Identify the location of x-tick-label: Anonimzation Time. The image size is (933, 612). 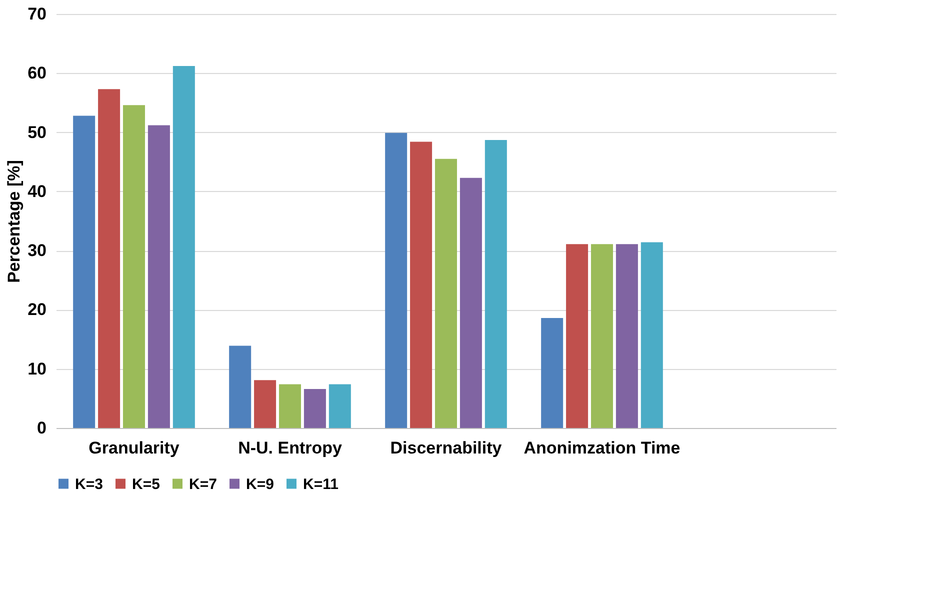
(602, 448).